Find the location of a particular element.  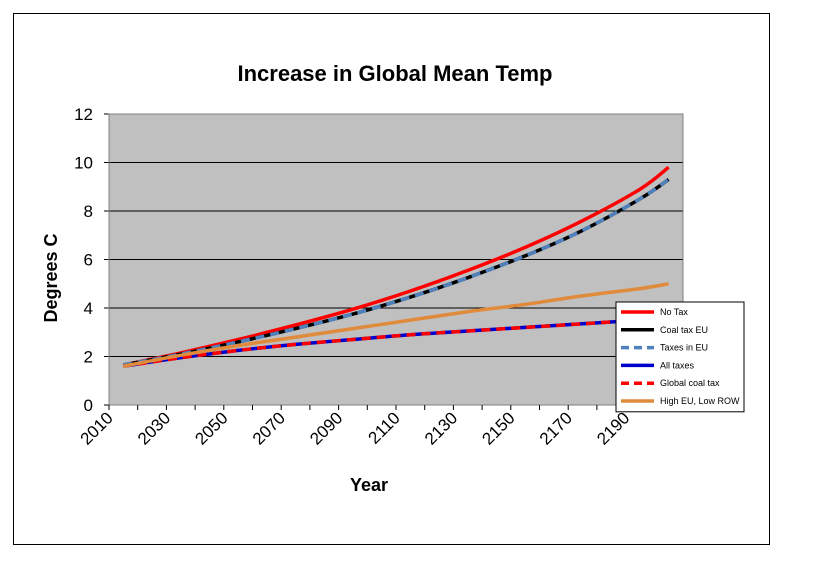

x-tick-label: 2070 is located at coordinates (269, 428).